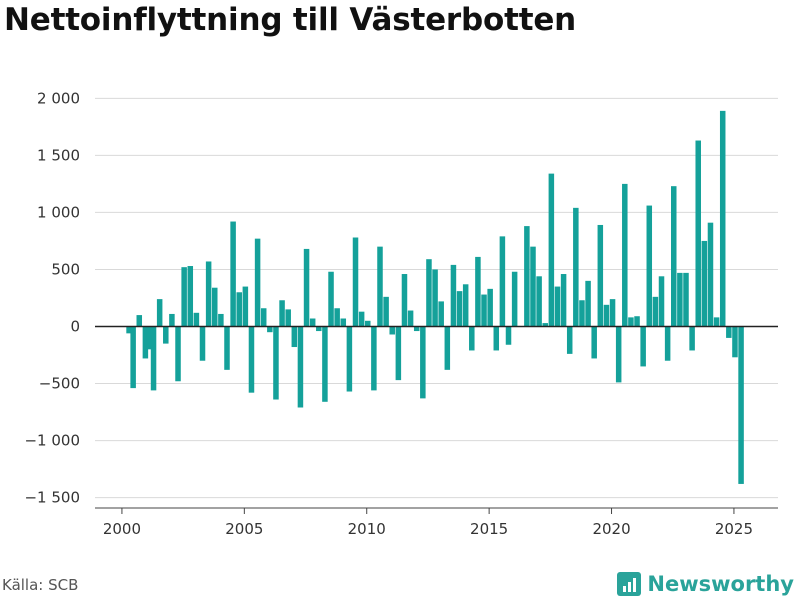  Describe the element at coordinates (629, 584) in the screenshot. I see `newsworthy-logo-icon` at that location.